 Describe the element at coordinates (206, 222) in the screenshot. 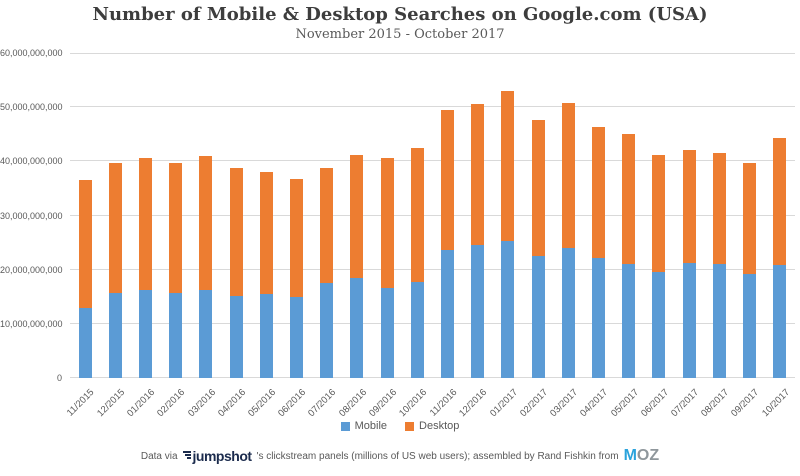

I see `bar-segment-desktop-03/2016` at that location.